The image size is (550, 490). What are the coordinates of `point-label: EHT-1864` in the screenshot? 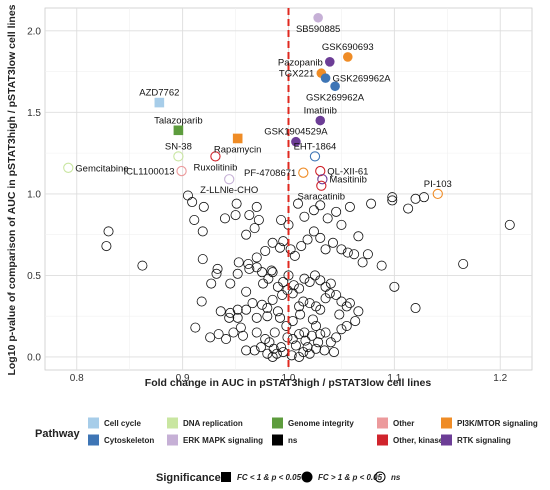 It's located at (315, 146).